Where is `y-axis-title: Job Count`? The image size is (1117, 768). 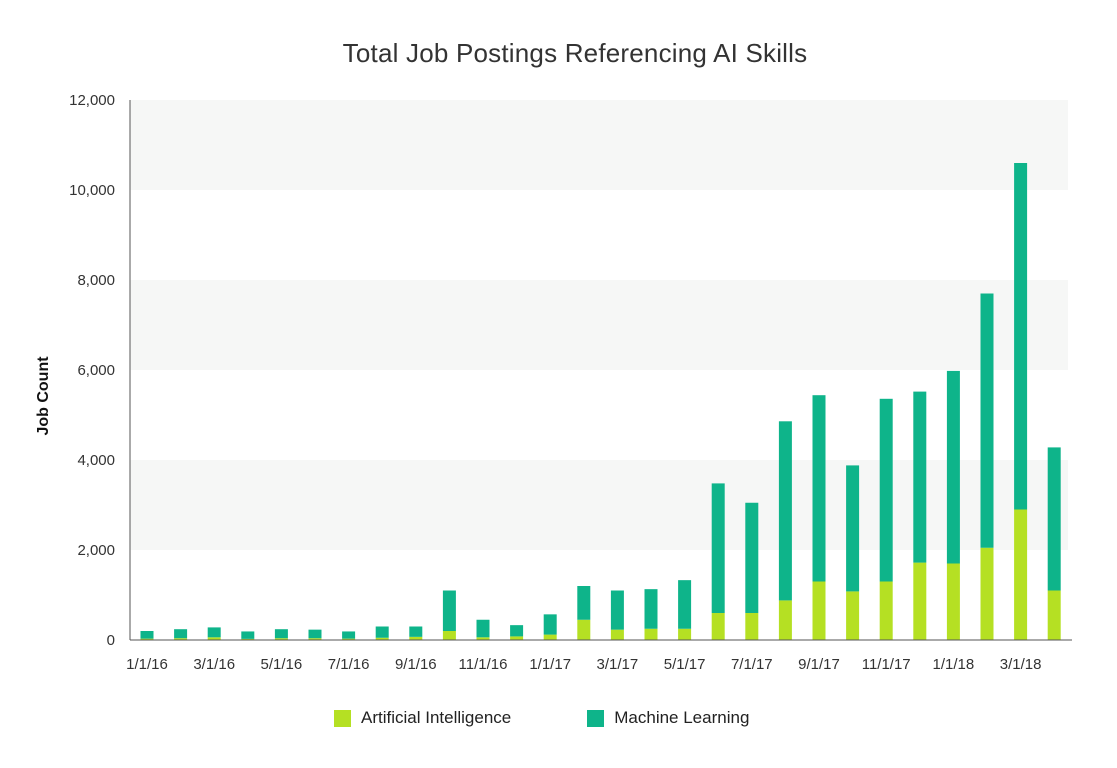
y-axis-title: Job Count is located at coordinates (43, 396).